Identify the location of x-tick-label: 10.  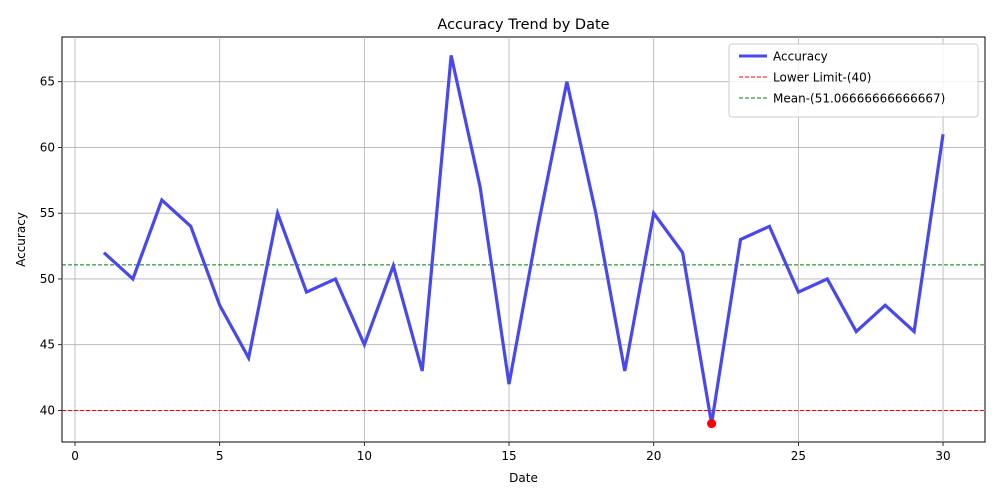
(364, 456).